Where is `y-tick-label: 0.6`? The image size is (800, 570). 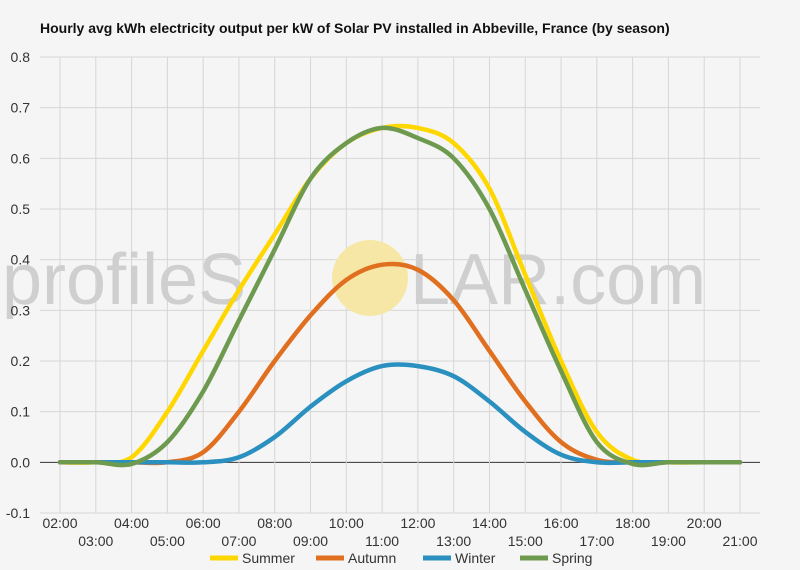
y-tick-label: 0.6 is located at coordinates (21, 158).